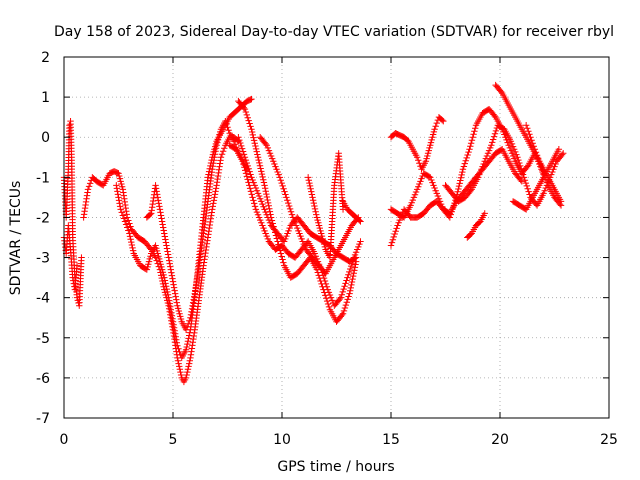  I want to click on y-tick-label: -3, so click(43, 259).